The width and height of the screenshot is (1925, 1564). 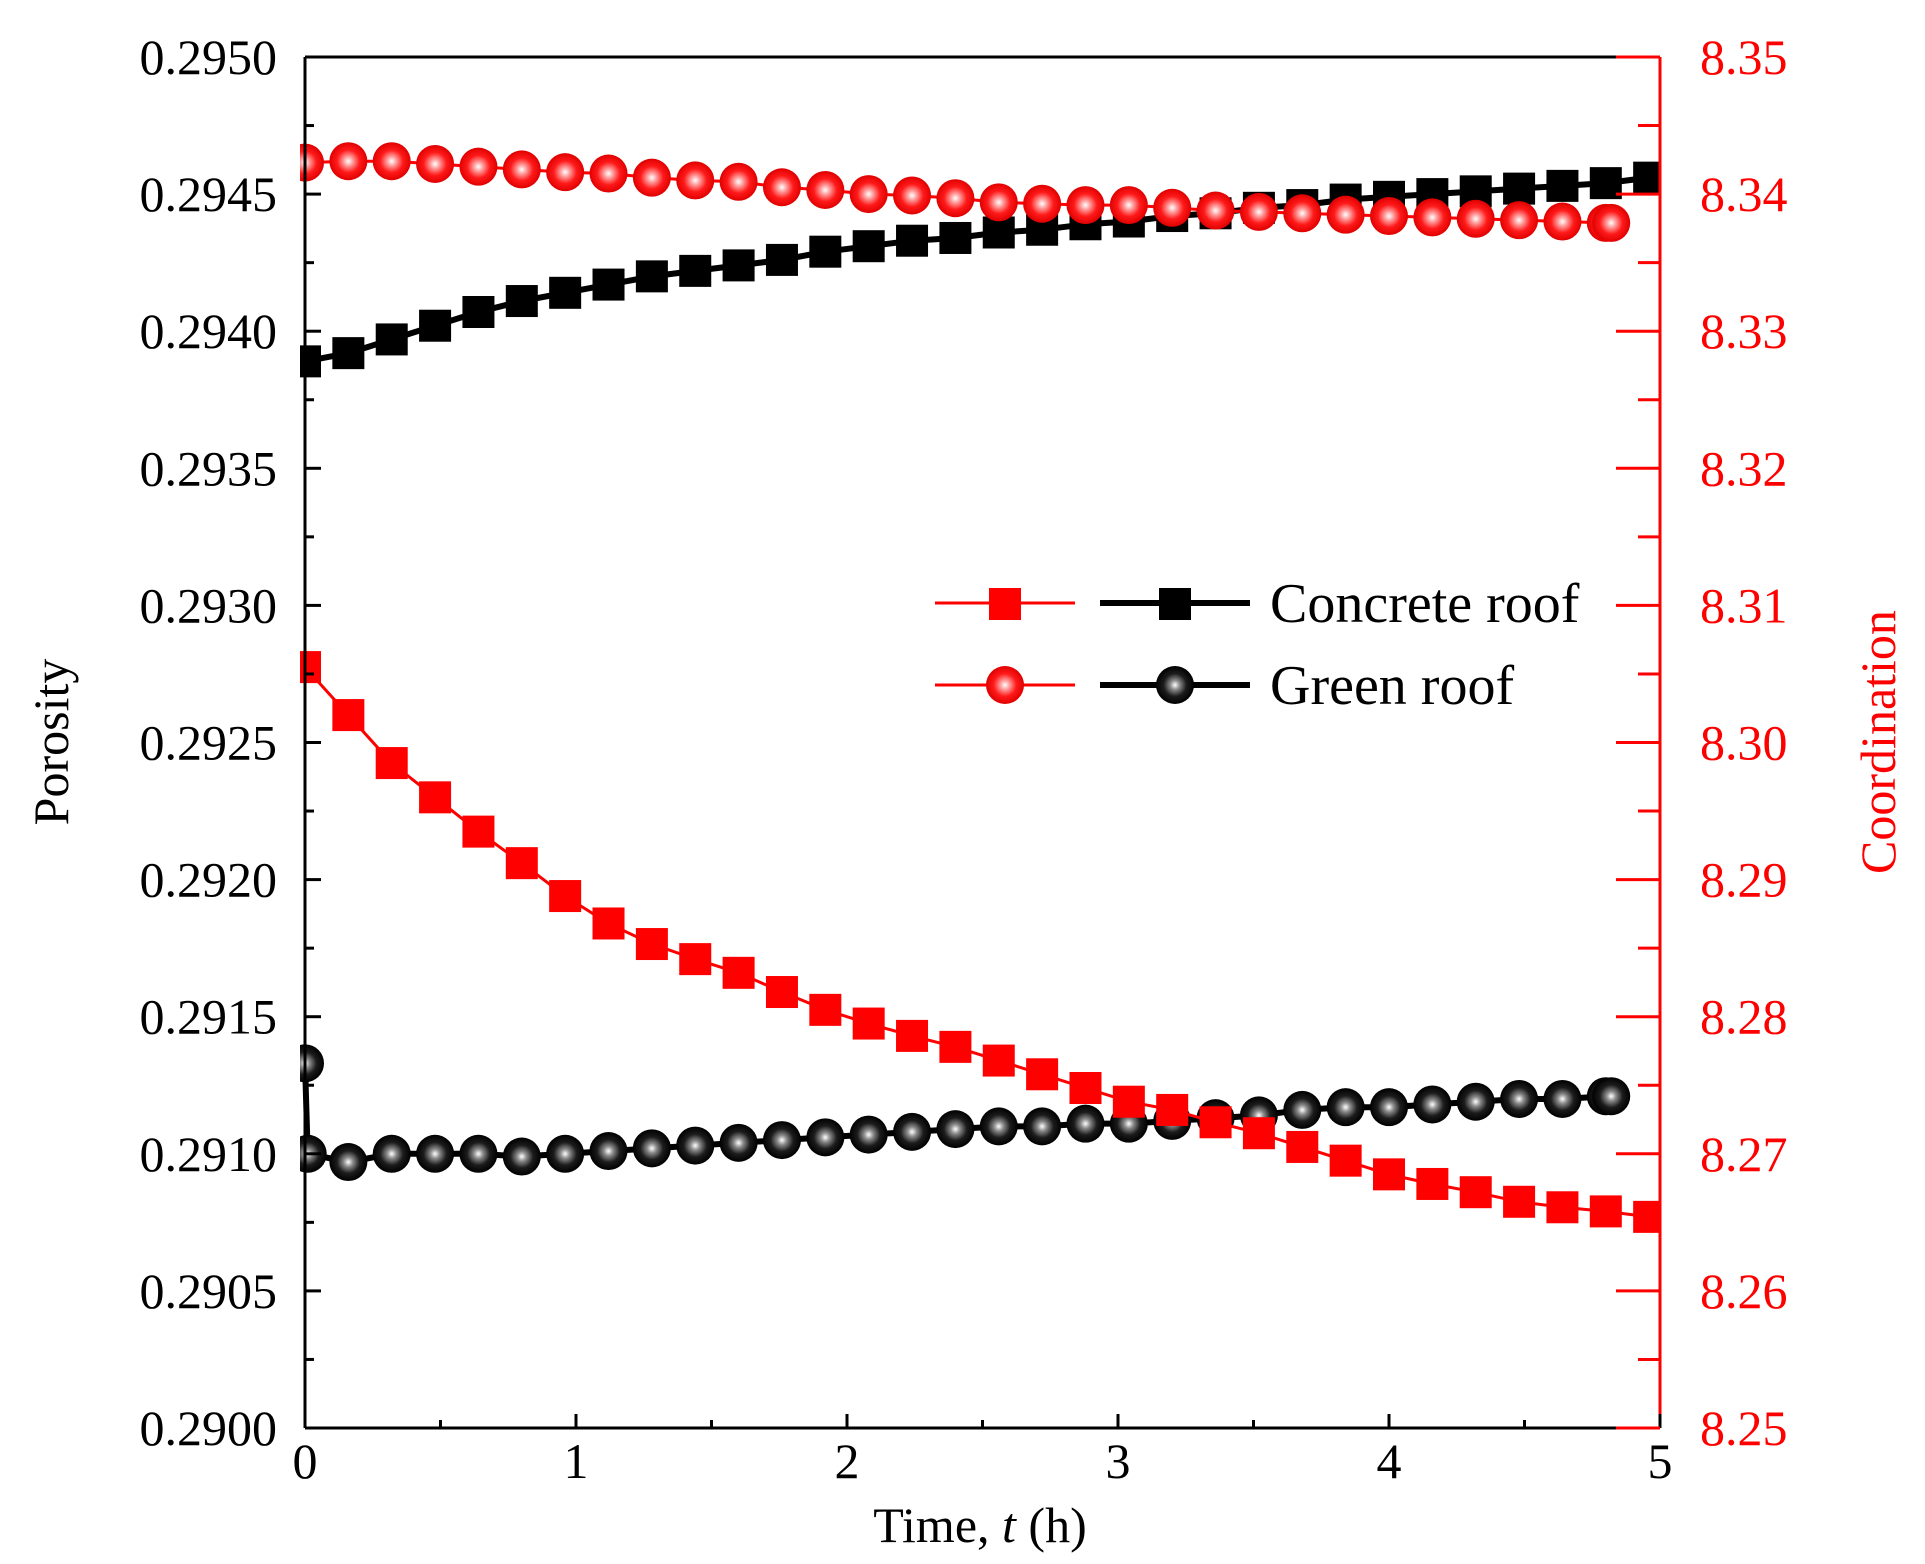 What do you see at coordinates (209, 57) in the screenshot?
I see `y-left-tick-label: 0.2950` at bounding box center [209, 57].